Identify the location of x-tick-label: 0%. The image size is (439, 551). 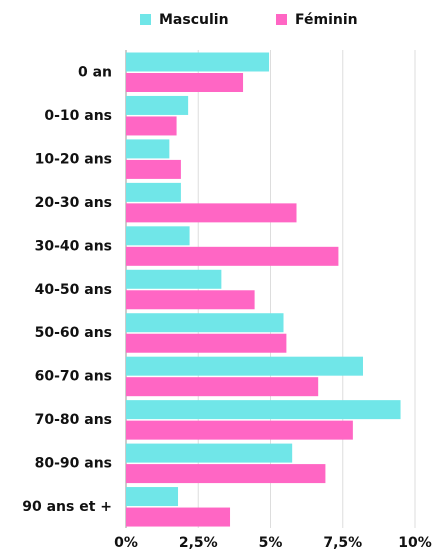
(126, 543).